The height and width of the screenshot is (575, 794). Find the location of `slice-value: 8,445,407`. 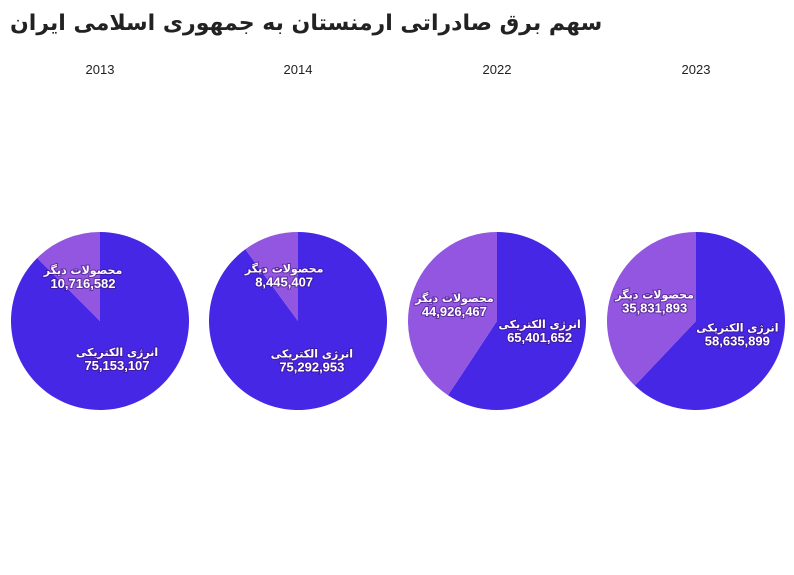

slice-value: 8,445,407 is located at coordinates (284, 282).